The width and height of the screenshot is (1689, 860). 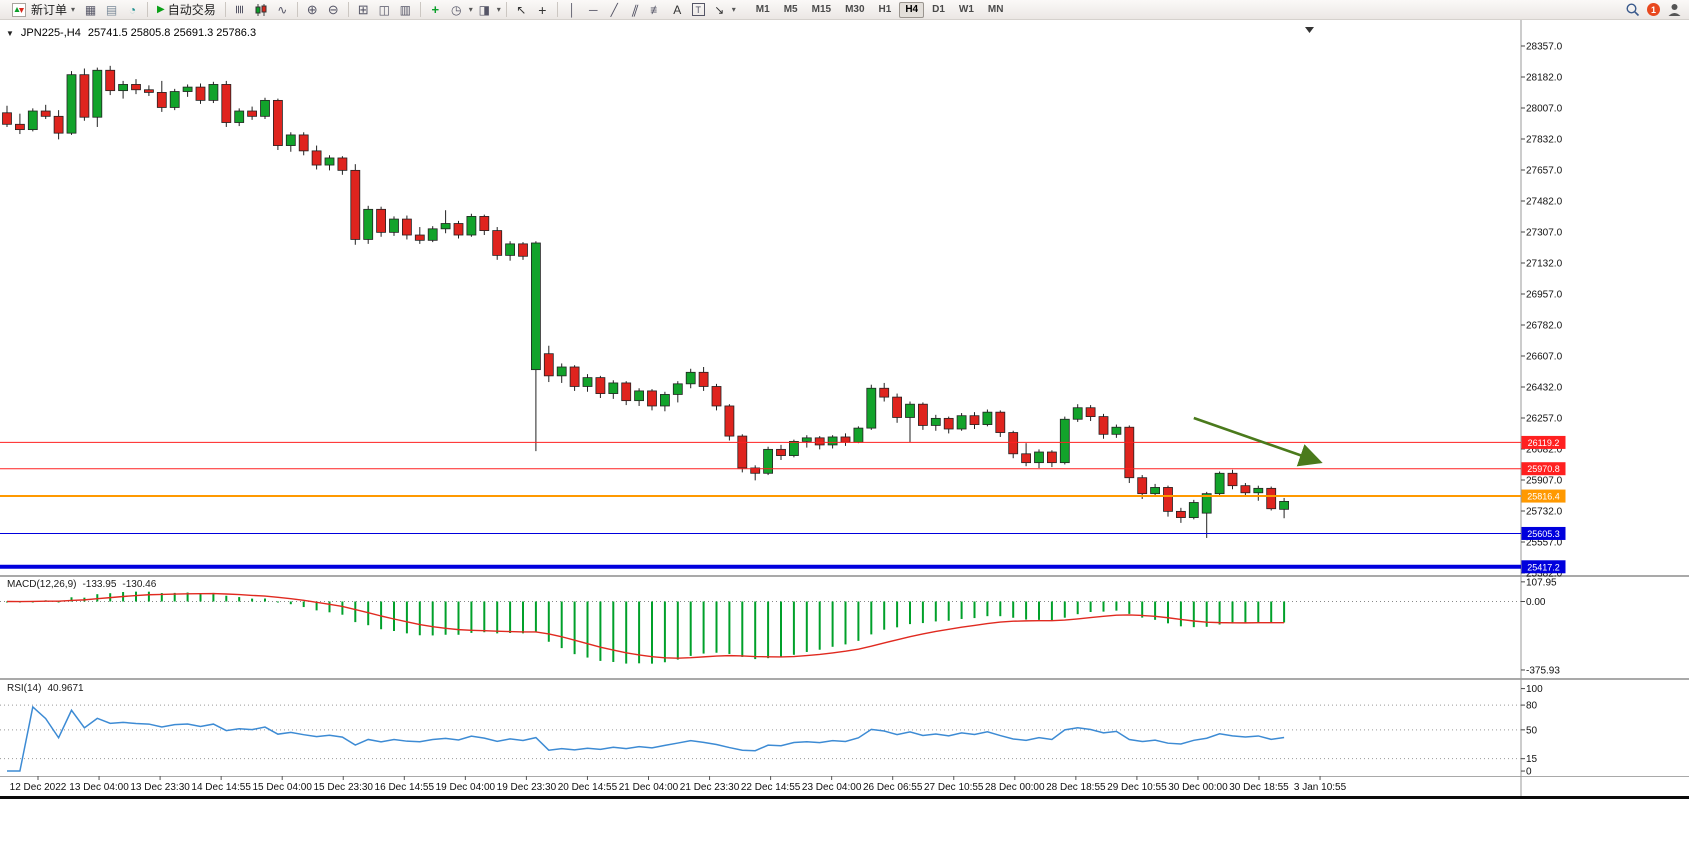 What do you see at coordinates (572, 9) in the screenshot?
I see `vertical-line-tool-icon: │` at bounding box center [572, 9].